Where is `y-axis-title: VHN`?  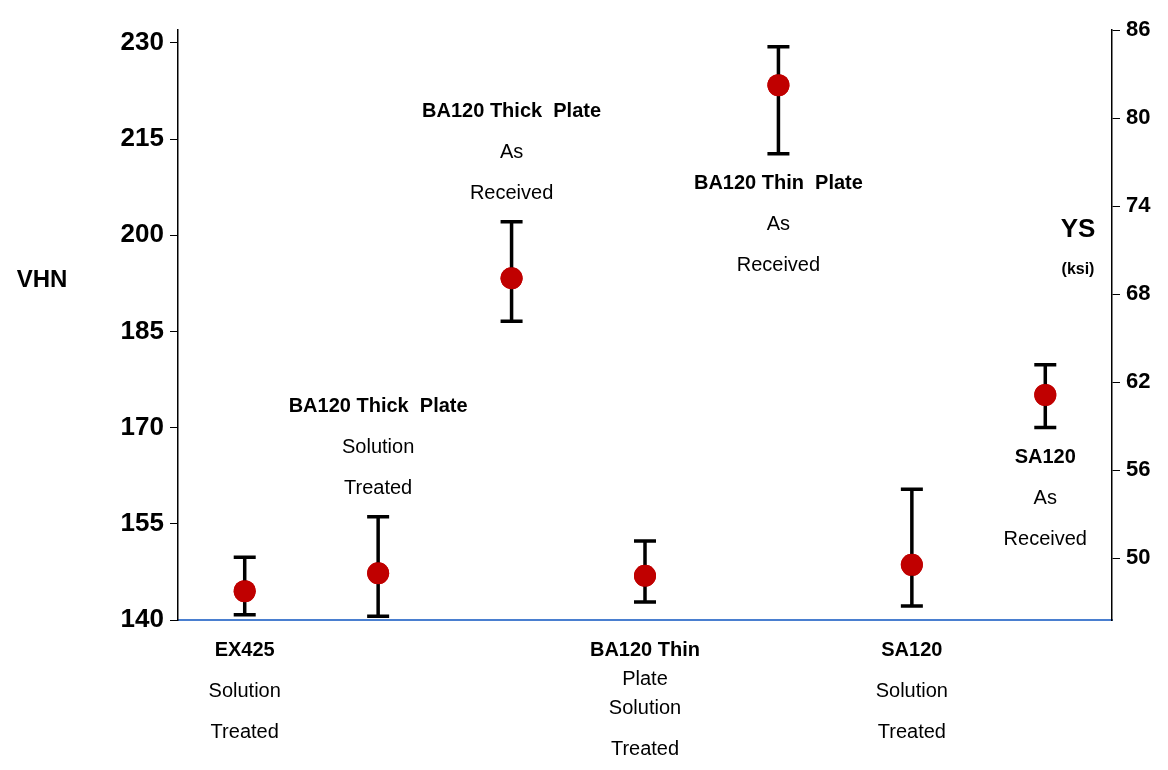
y-axis-title: VHN is located at coordinates (42, 278).